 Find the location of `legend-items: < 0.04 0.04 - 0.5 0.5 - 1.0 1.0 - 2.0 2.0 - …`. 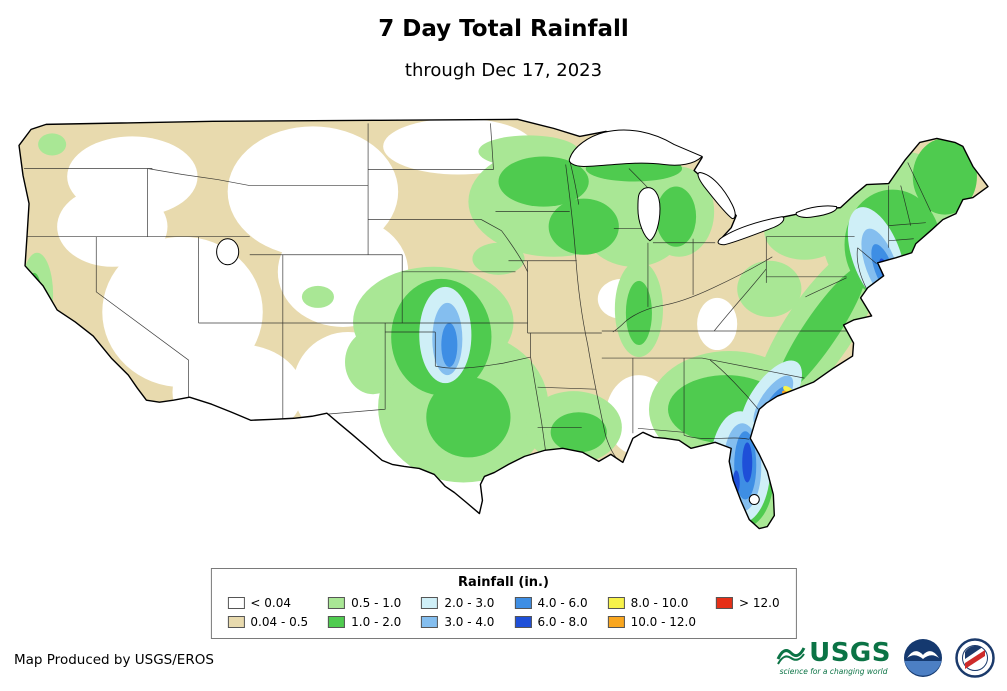

legend-items: < 0.04 0.04 - 0.5 0.5 - 1.0 1.0 - 2.0 2.0 - … is located at coordinates (503, 612).